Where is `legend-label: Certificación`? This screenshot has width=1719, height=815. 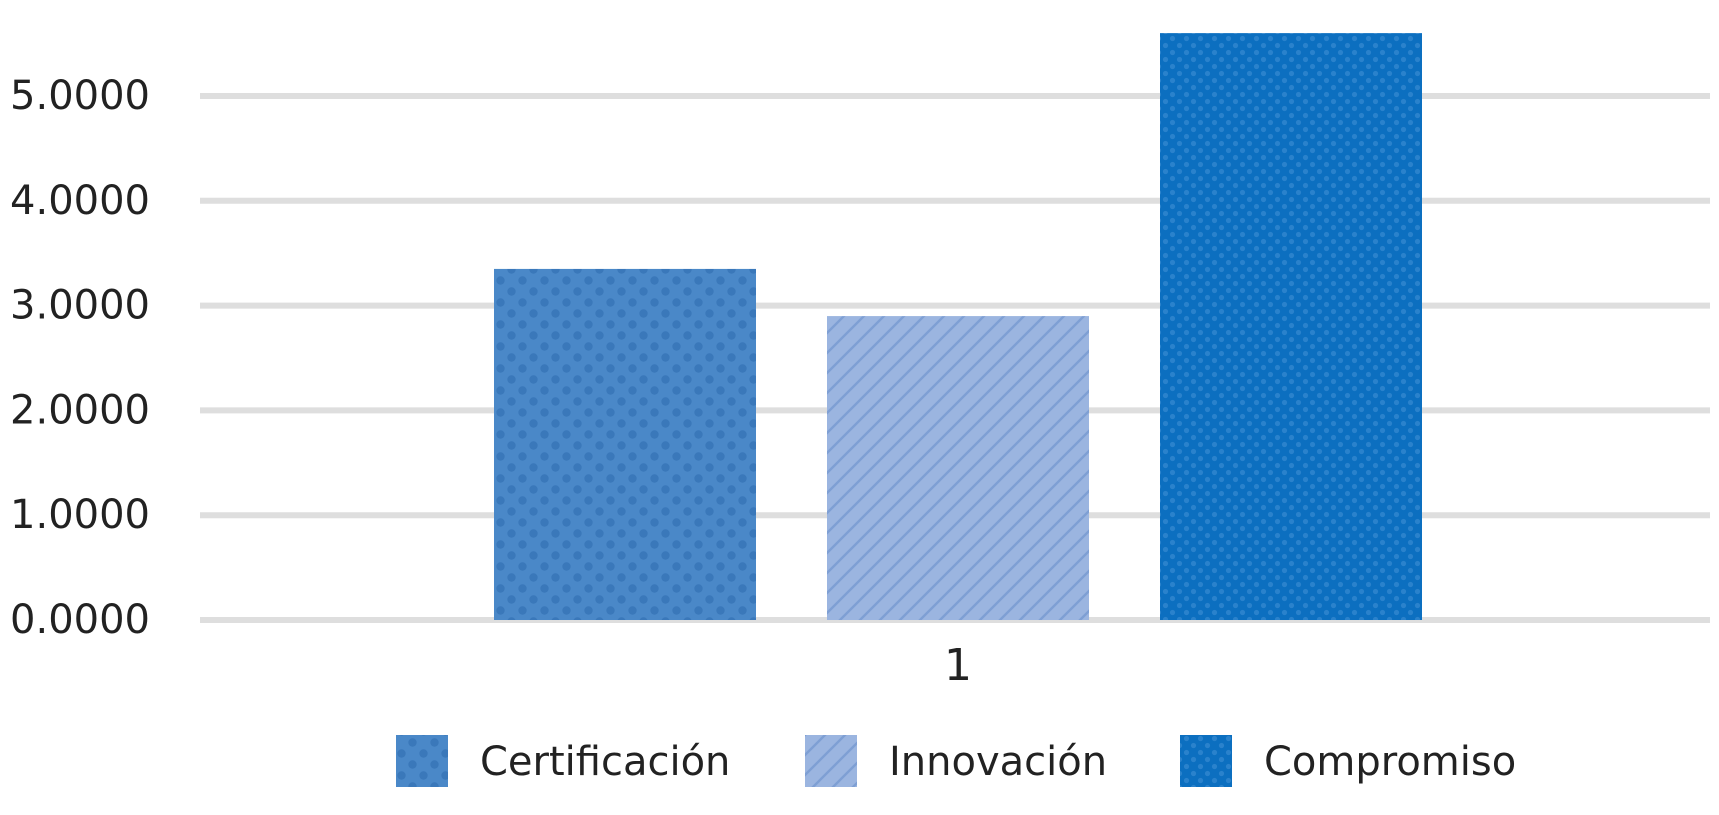
legend-label: Certificación is located at coordinates (605, 762).